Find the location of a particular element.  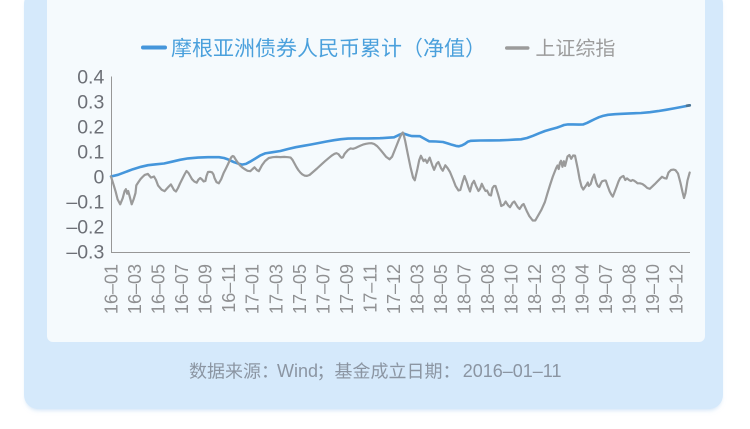

svg-text: 17–01 is located at coordinates (253, 289).